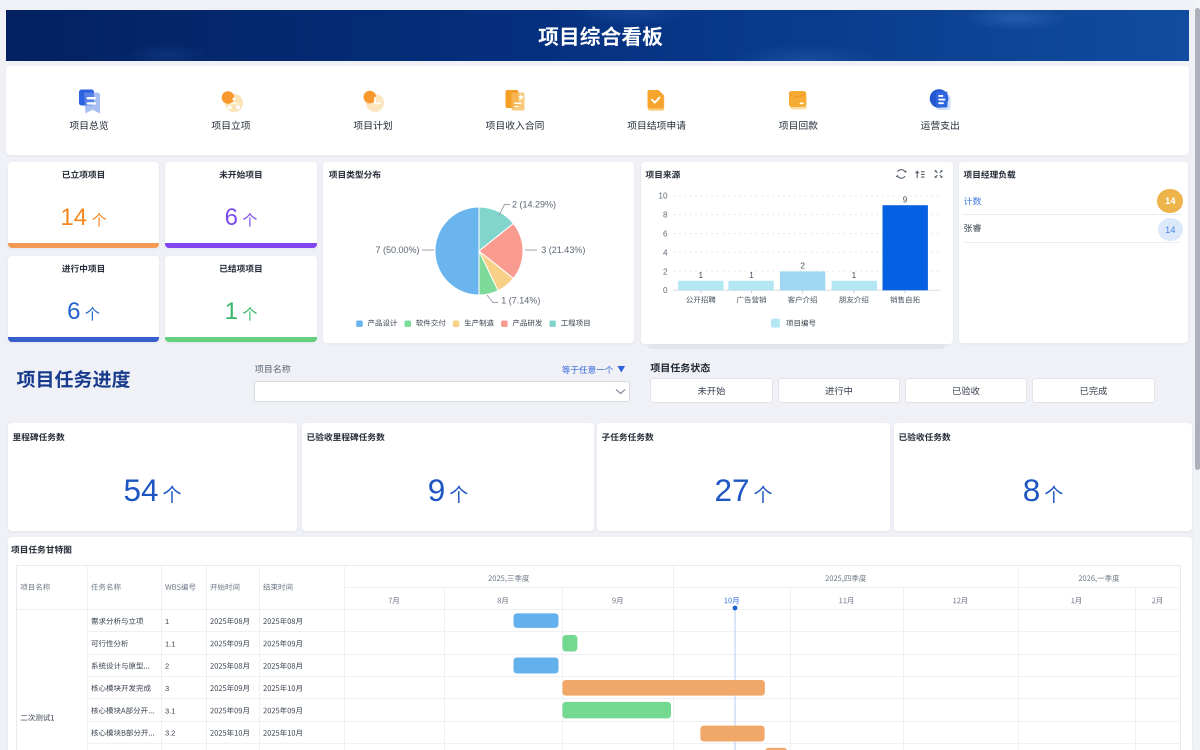 The width and height of the screenshot is (1200, 750). Describe the element at coordinates (170, 733) in the screenshot. I see `svg-text: 3.2` at that location.